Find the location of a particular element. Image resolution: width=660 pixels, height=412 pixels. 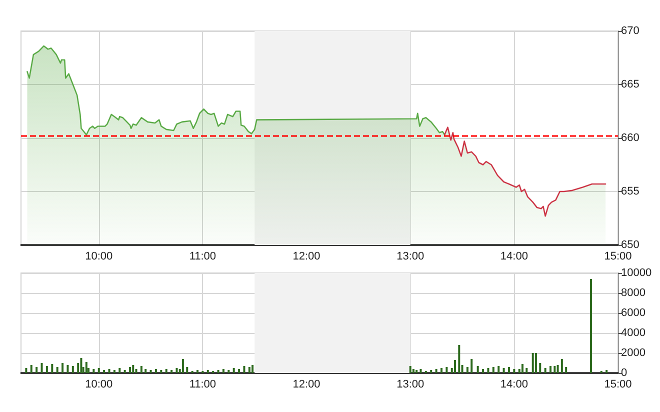

y-tick-label: 4000 is located at coordinates (633, 333).